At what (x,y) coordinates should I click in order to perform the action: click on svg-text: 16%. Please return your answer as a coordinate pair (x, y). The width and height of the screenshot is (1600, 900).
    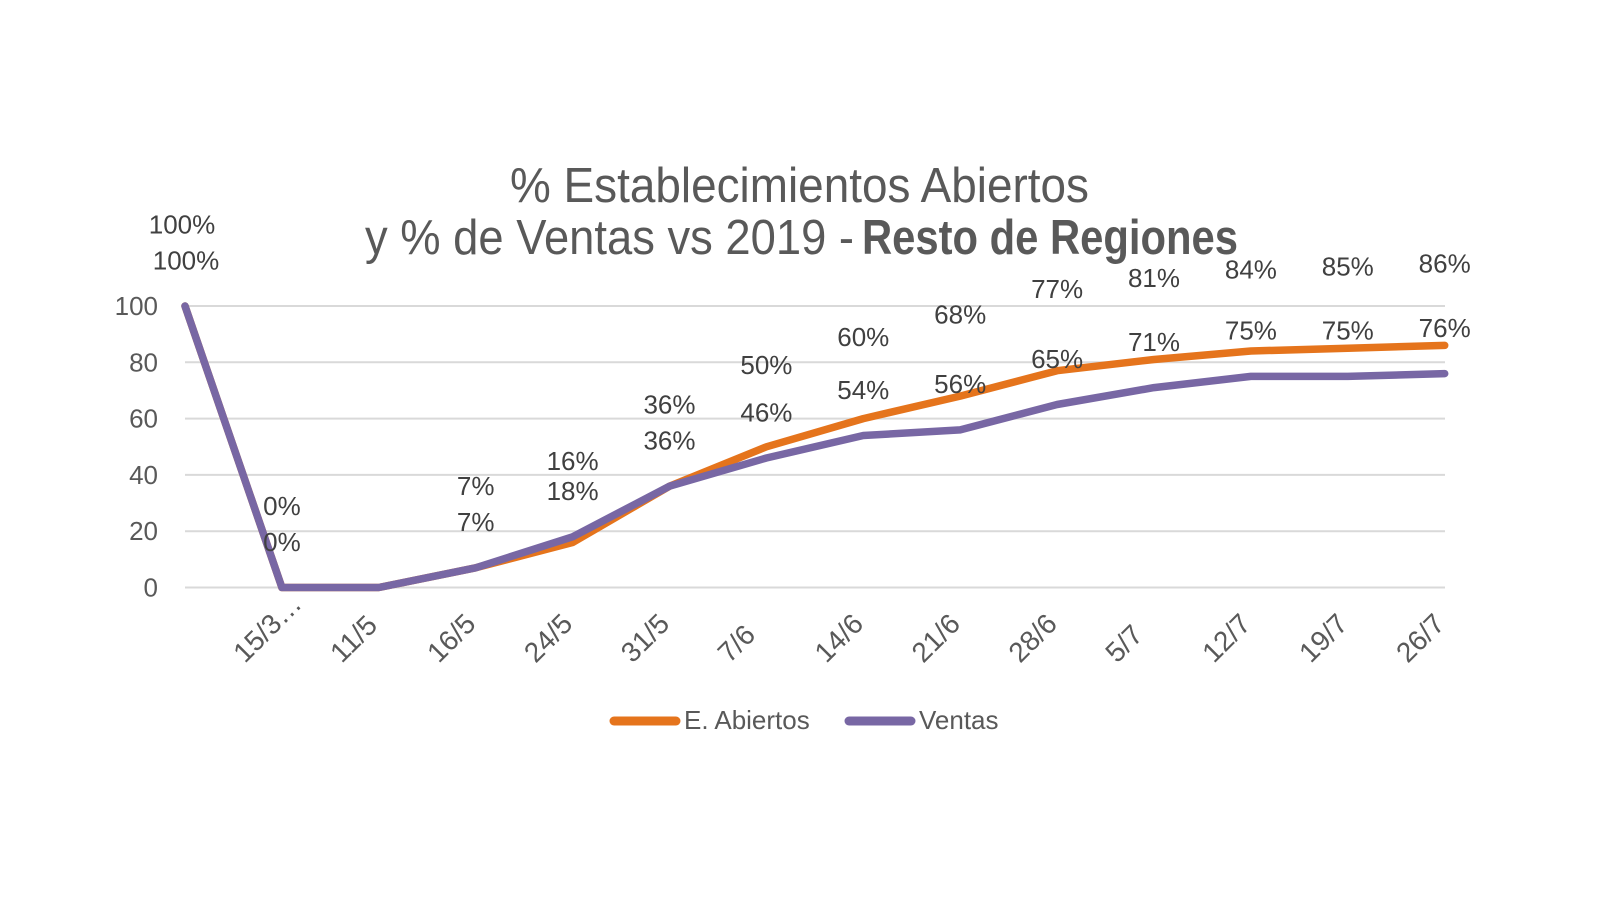
    Looking at the image, I should click on (573, 461).